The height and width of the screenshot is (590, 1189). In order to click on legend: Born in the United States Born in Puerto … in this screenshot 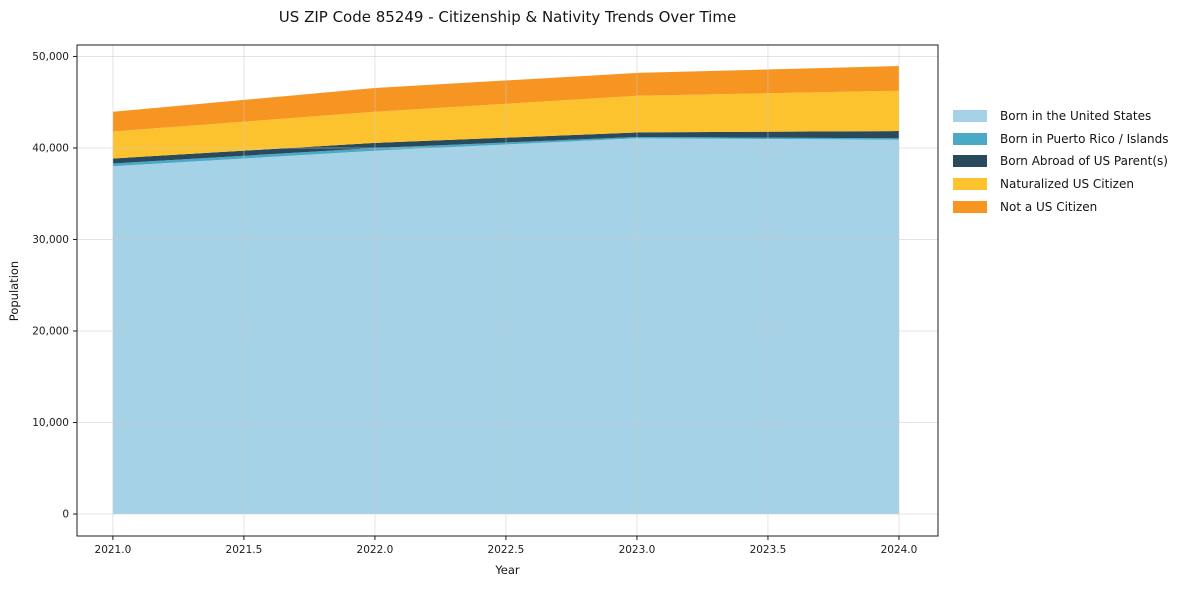, I will do `click(1061, 161)`.